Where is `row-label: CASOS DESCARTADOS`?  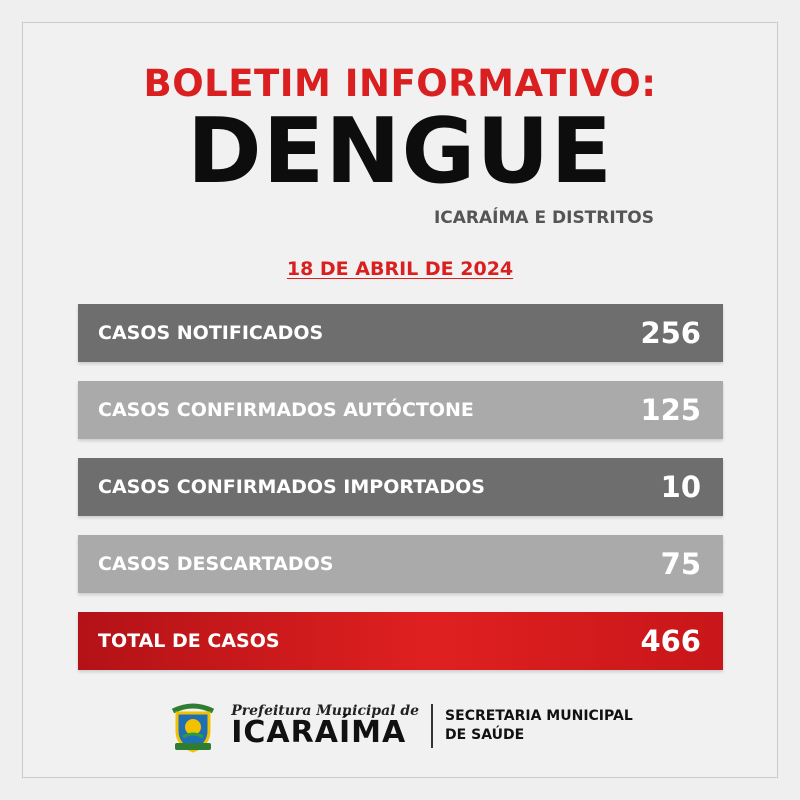
row-label: CASOS DESCARTADOS is located at coordinates (216, 564).